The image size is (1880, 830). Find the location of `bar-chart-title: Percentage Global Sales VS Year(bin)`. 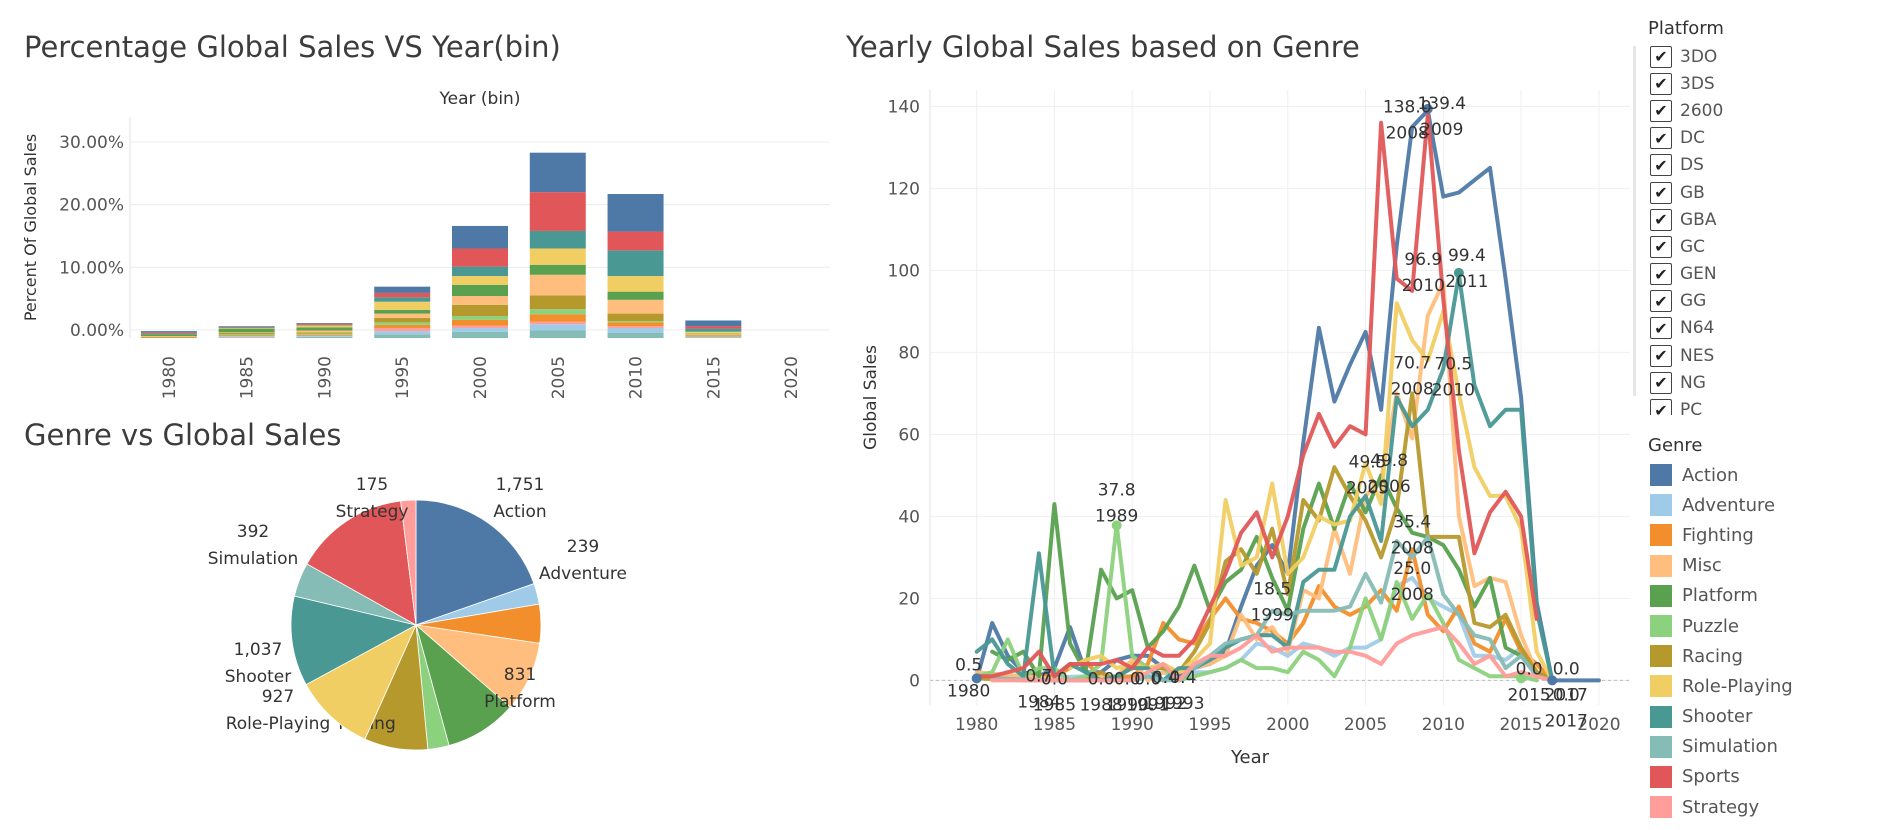

bar-chart-title: Percentage Global Sales VS Year(bin) is located at coordinates (292, 47).